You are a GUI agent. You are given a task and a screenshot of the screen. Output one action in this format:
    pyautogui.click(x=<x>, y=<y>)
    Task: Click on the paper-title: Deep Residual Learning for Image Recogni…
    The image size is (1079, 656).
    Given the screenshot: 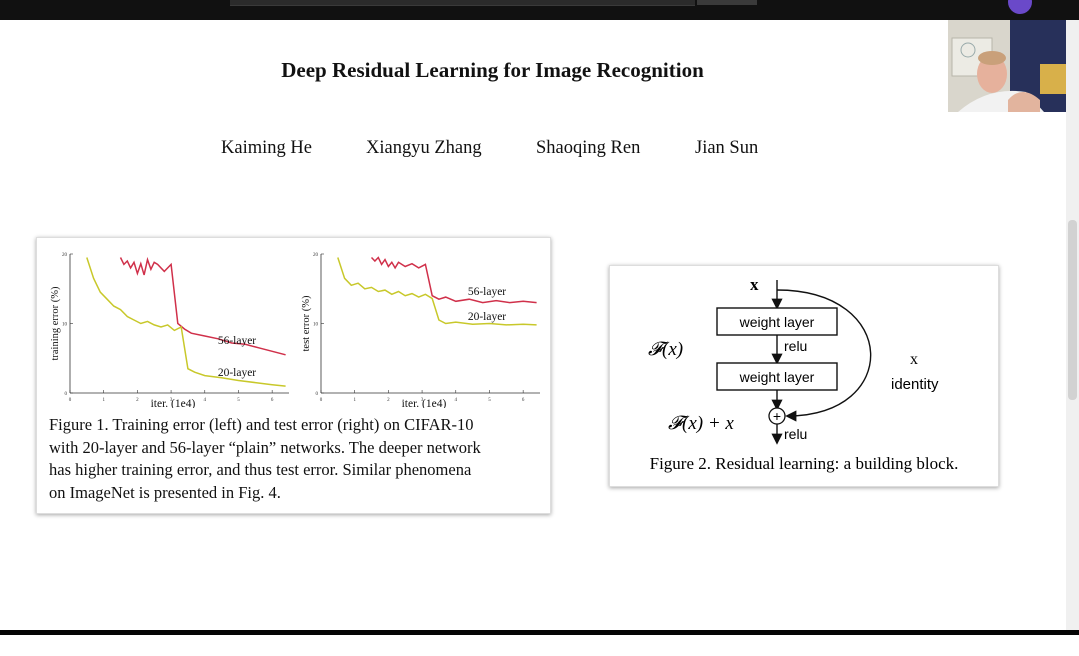 What is the action you would take?
    pyautogui.click(x=492, y=70)
    